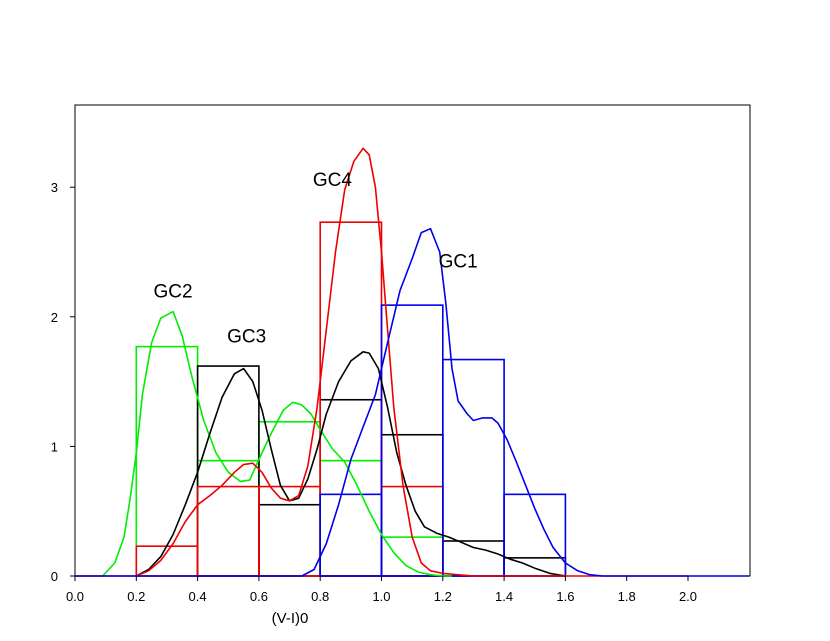  I want to click on group-annotations: GC1 GC2 GC3 GC4, so click(316, 259).